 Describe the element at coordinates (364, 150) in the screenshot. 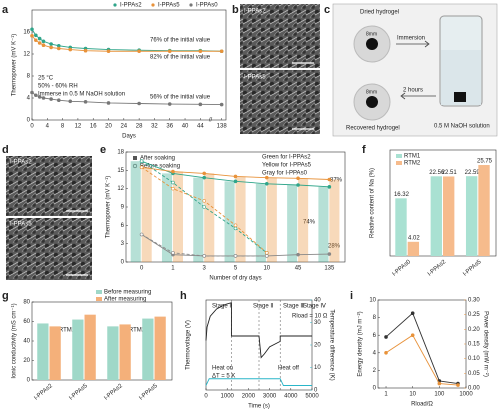

I see `panel-label: f` at that location.